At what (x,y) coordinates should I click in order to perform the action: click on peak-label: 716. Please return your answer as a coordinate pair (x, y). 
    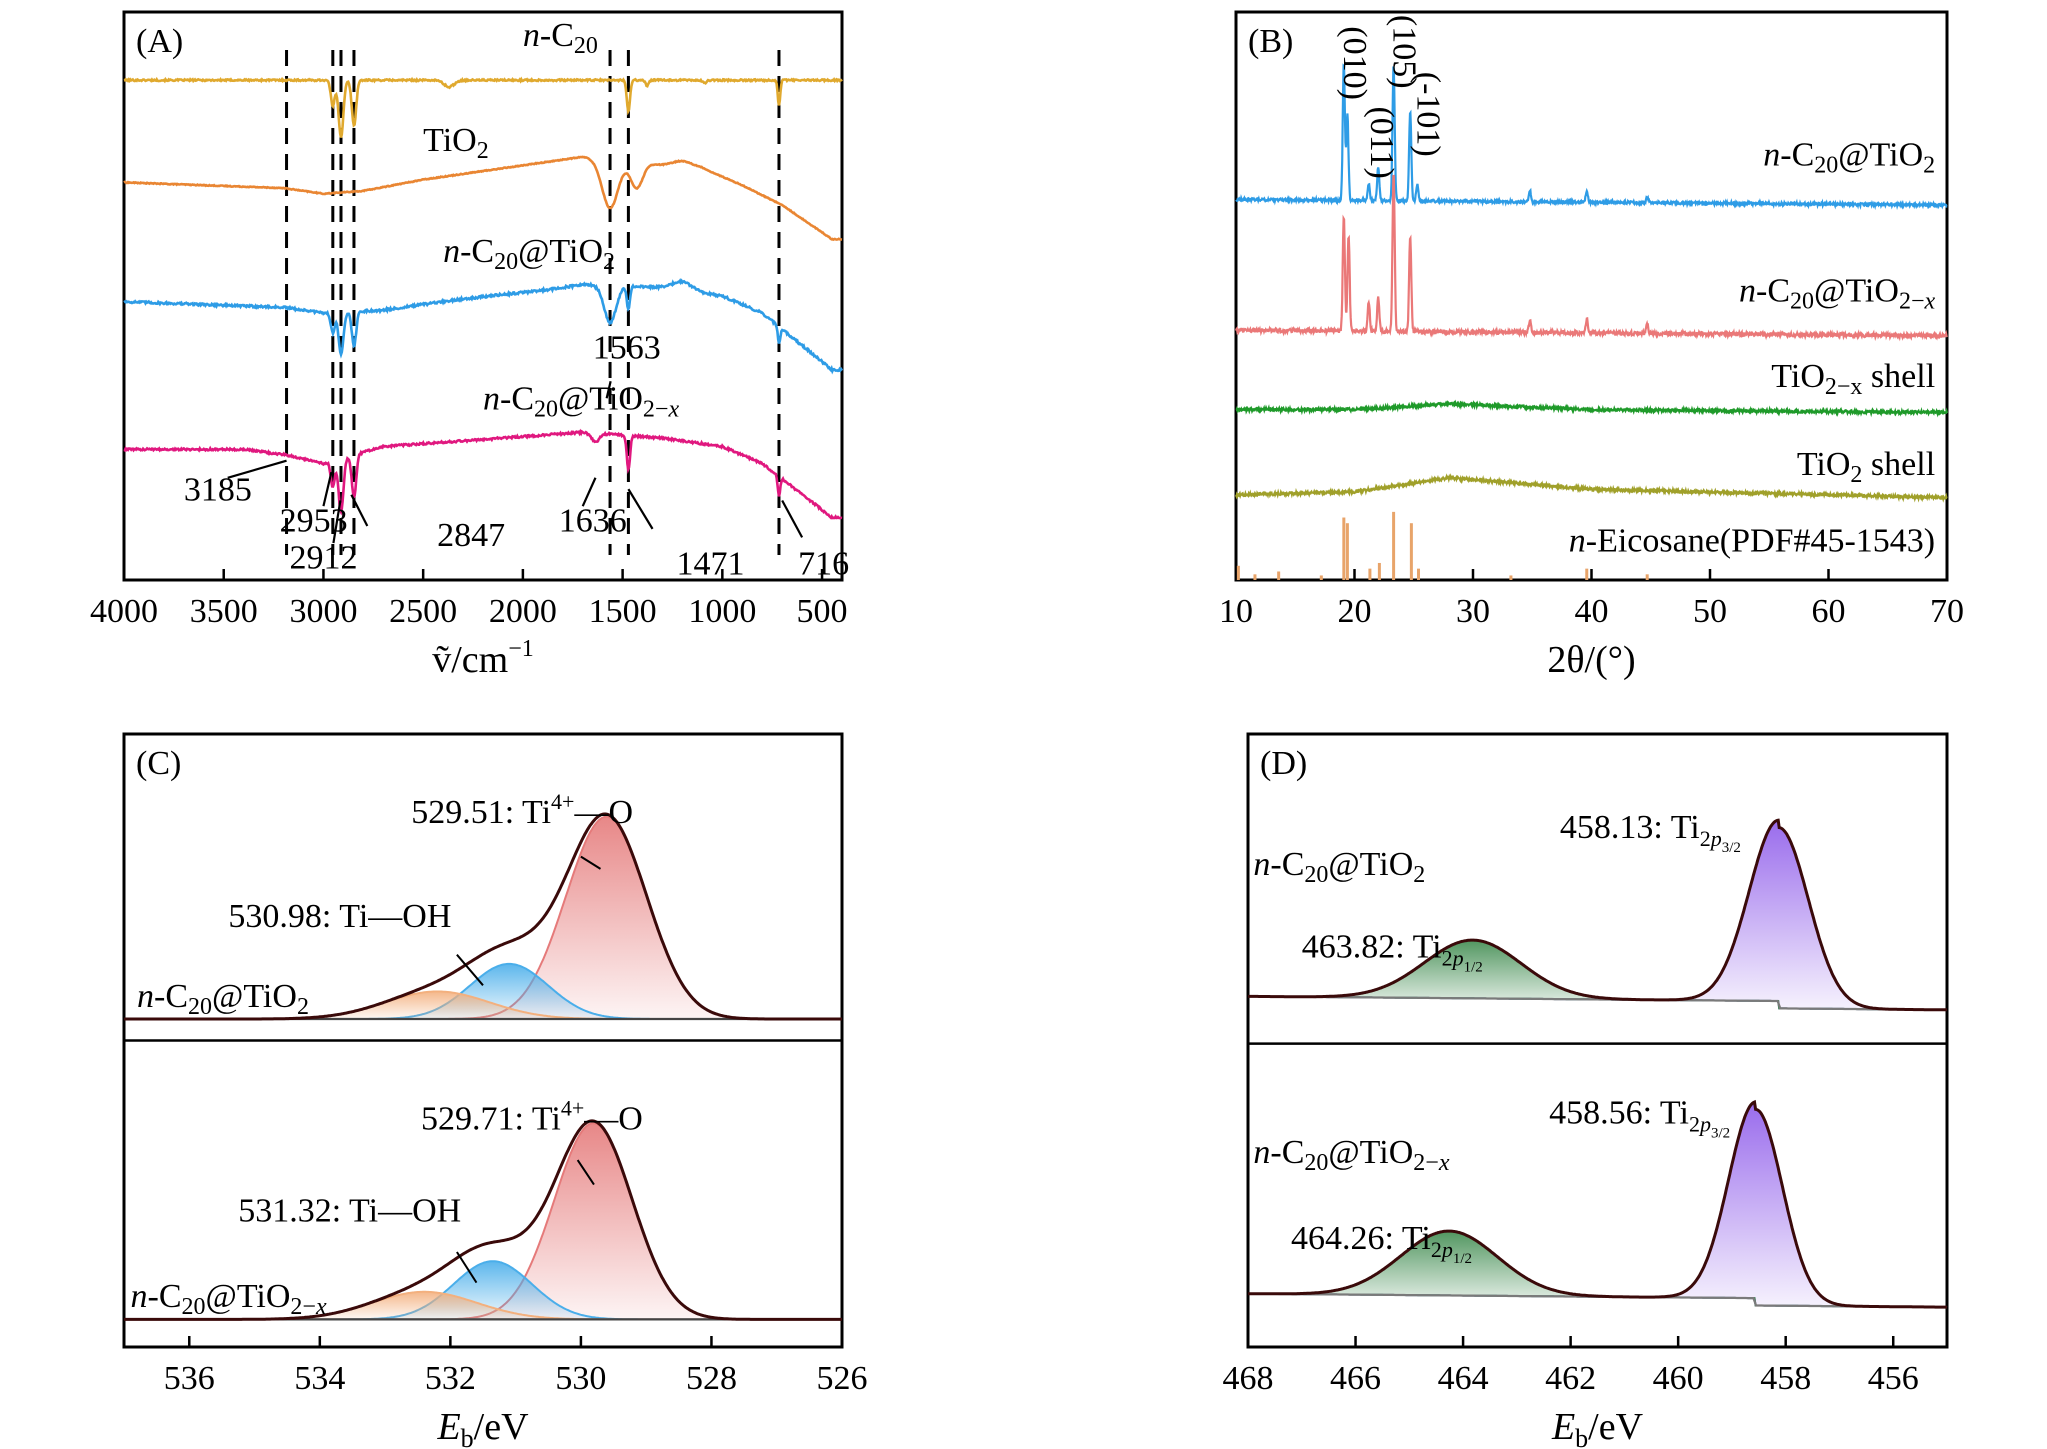
    Looking at the image, I should click on (823, 563).